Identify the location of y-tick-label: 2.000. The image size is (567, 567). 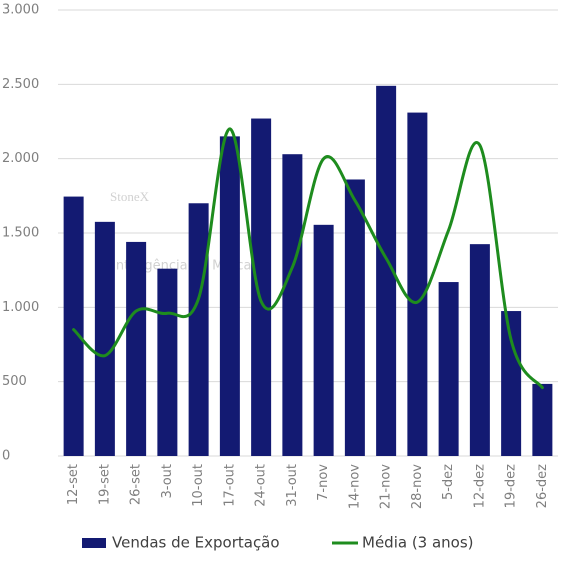
(20, 158).